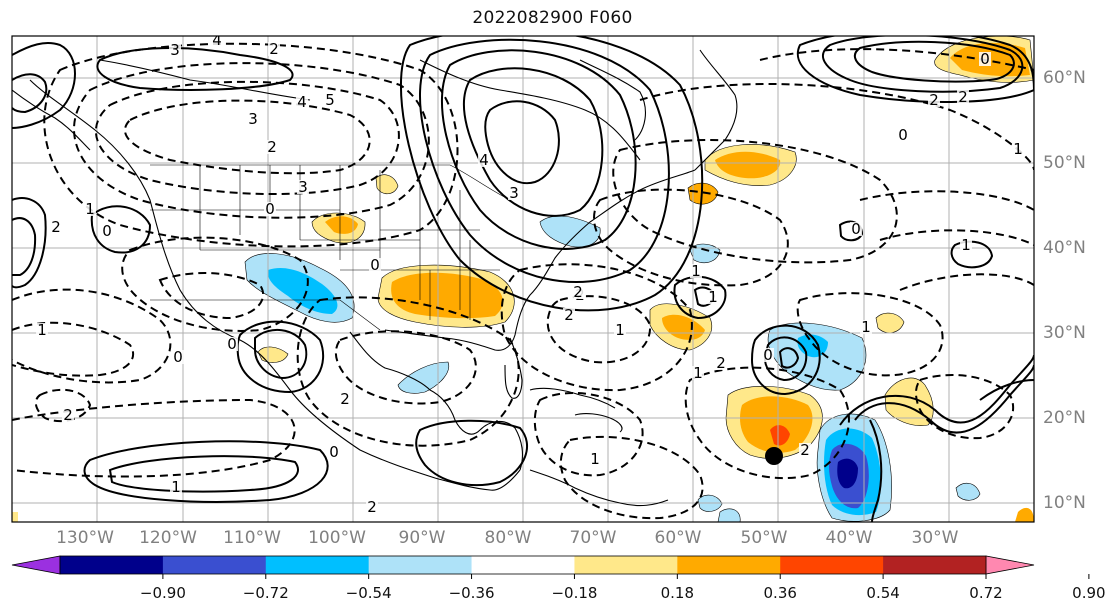 Image resolution: width=1105 pixels, height=613 pixels. Describe the element at coordinates (678, 538) in the screenshot. I see `longitude-label: 60°W` at that location.